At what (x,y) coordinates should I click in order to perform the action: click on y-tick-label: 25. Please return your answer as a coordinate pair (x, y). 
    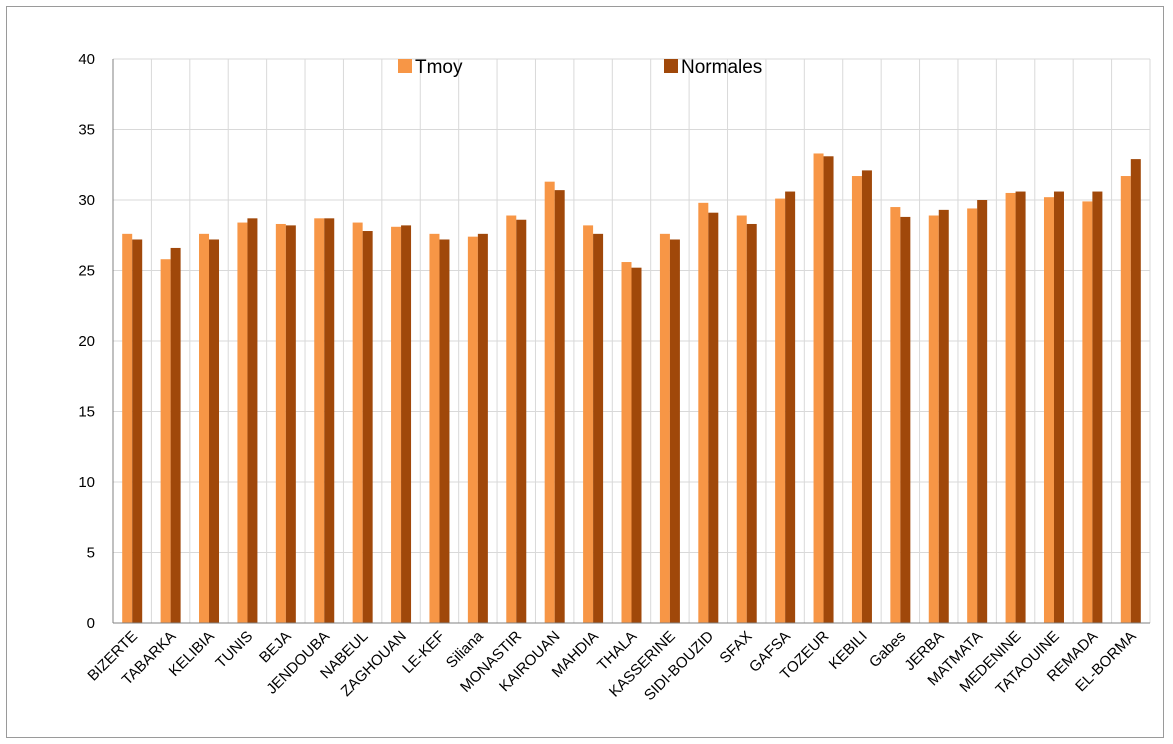
    Looking at the image, I should click on (86, 271).